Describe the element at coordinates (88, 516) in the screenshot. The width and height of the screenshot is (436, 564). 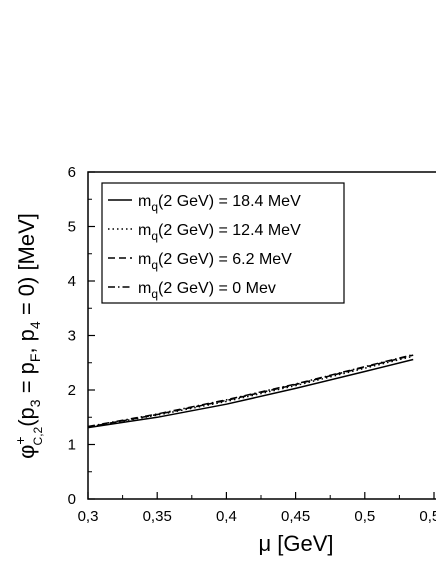
I see `x-tick-label: 0,3` at that location.